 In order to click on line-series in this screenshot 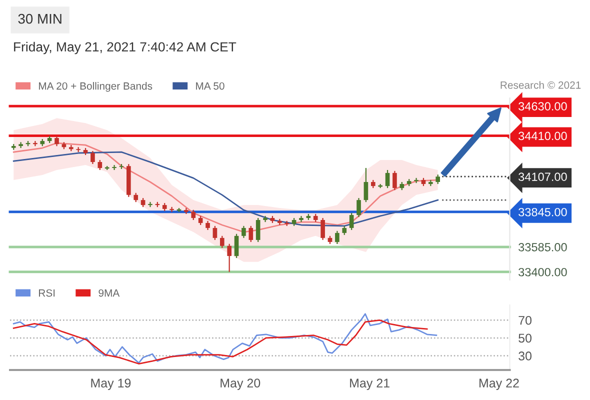, I will do `click(225, 189)`.